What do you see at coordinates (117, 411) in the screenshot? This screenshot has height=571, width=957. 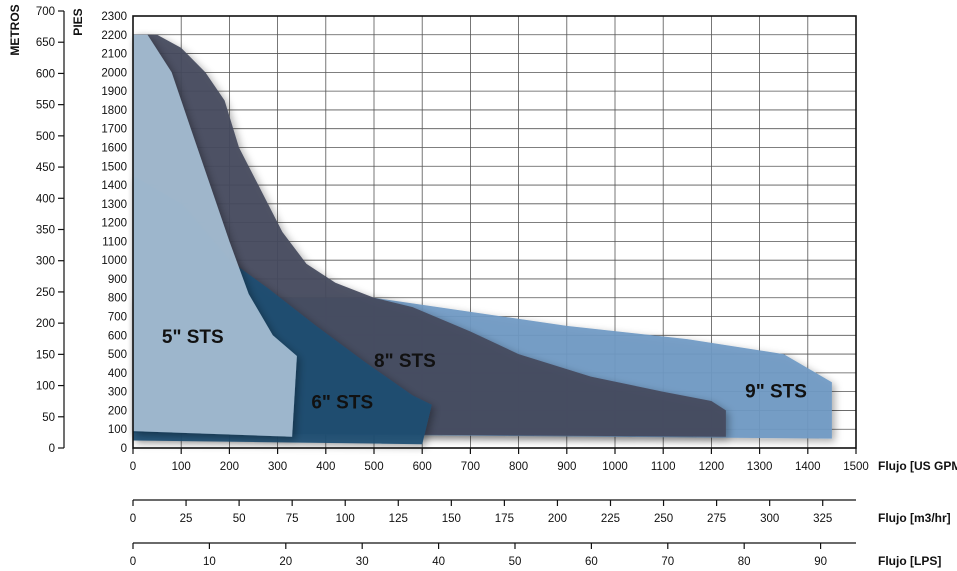 I see `pies-tick-label: 200` at bounding box center [117, 411].